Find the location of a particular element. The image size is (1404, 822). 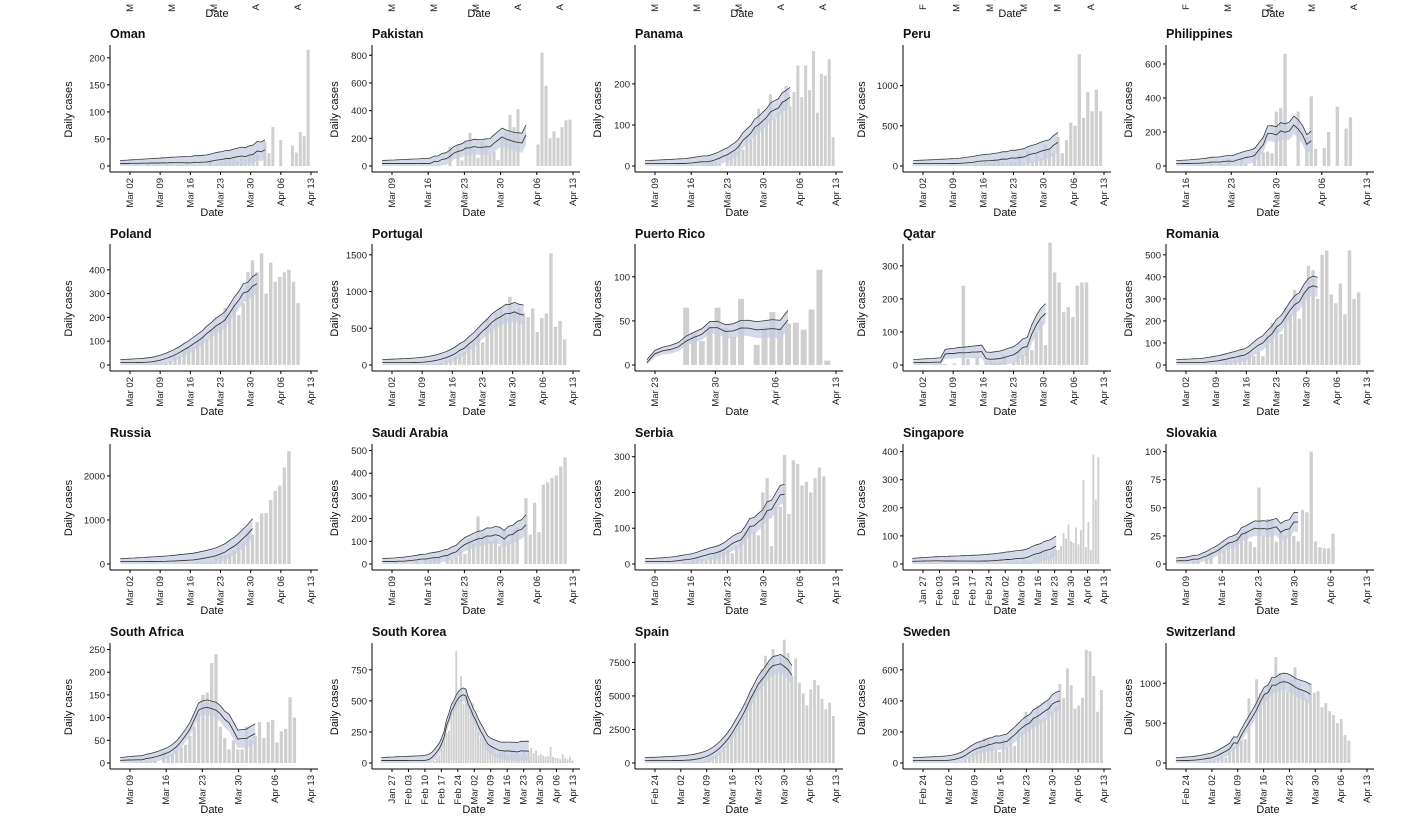

top-strip-x-axis-label: Date is located at coordinates (1009, 14).